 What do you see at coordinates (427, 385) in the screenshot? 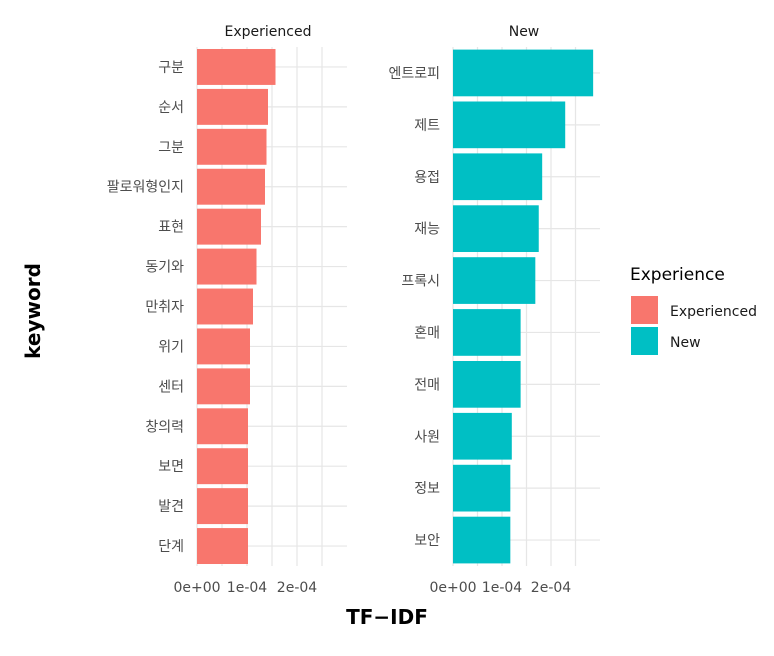
I see `y-tick-label: 전매` at bounding box center [427, 385].